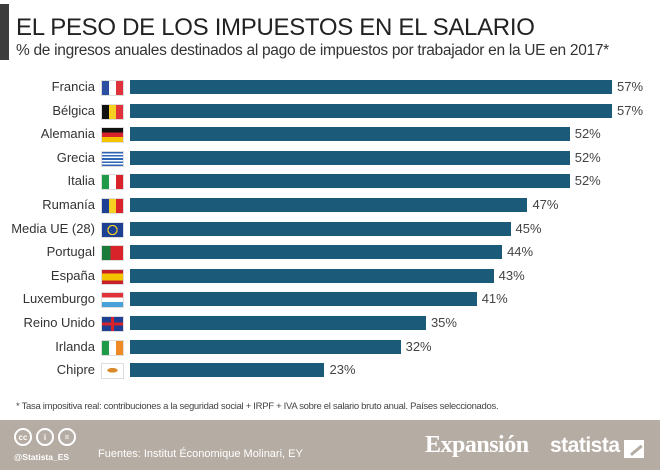  What do you see at coordinates (67, 134) in the screenshot?
I see `category-label: Alemania` at bounding box center [67, 134].